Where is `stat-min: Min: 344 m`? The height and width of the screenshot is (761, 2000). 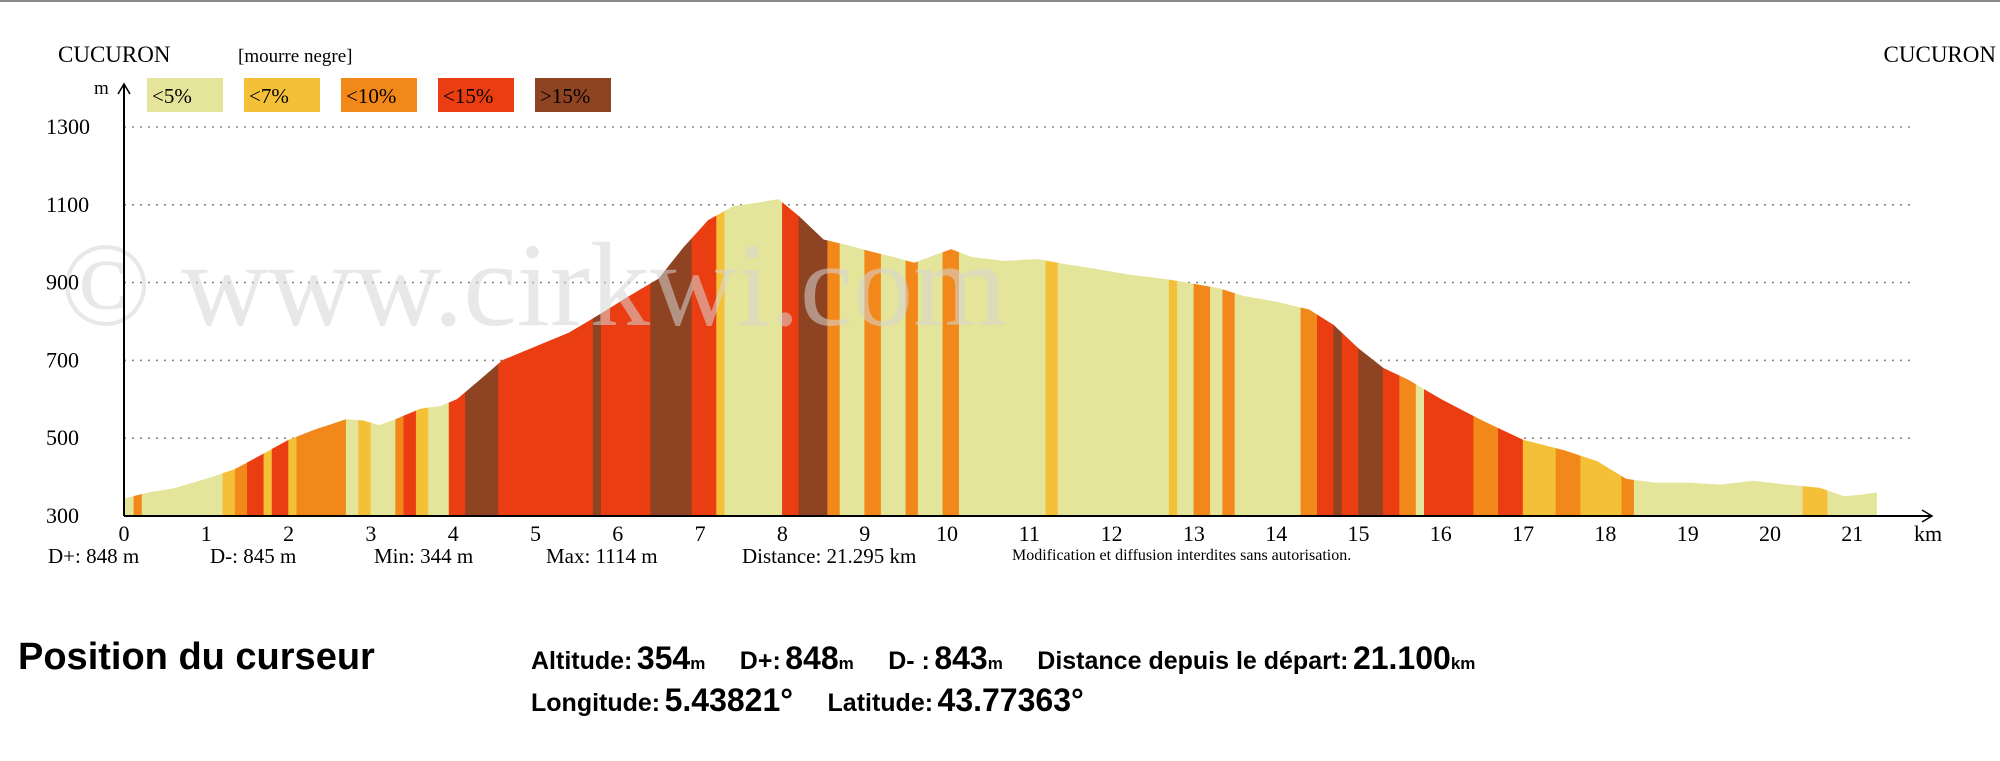 stat-min: Min: 344 m is located at coordinates (424, 556).